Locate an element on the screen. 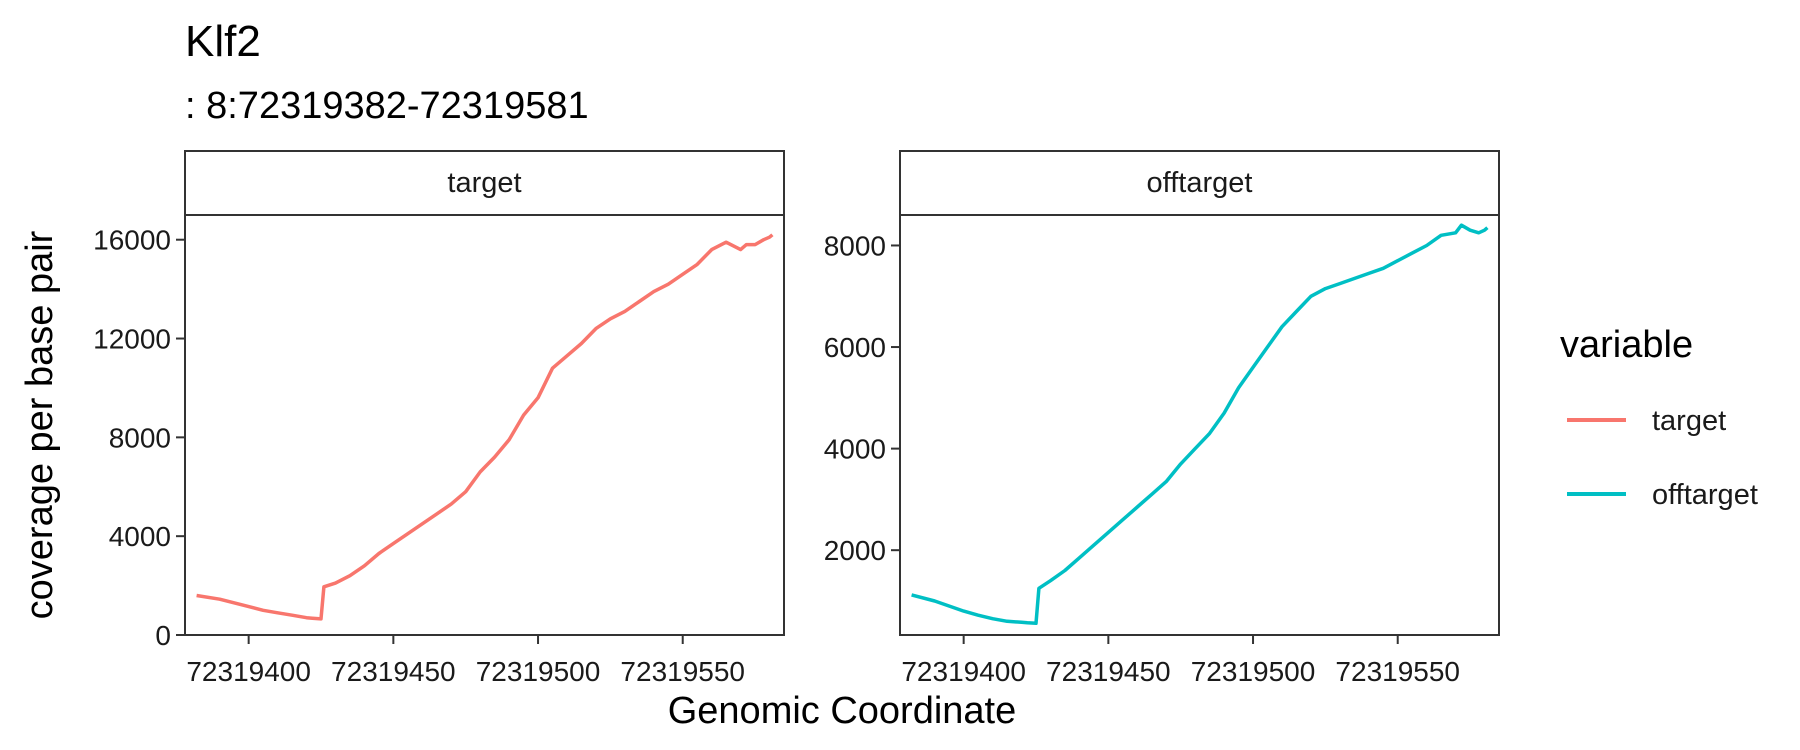 The height and width of the screenshot is (750, 1800). legend-title: variable is located at coordinates (1626, 345).